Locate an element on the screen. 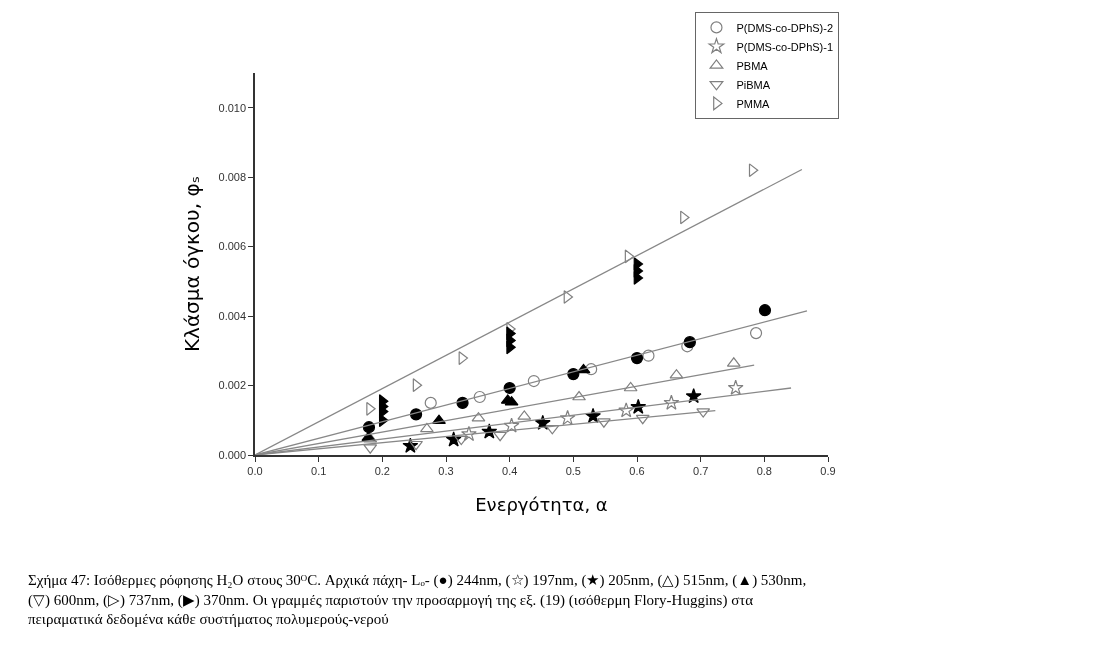 The image size is (1099, 670). x-axis-title: Ενεργότητα, α is located at coordinates (541, 504).